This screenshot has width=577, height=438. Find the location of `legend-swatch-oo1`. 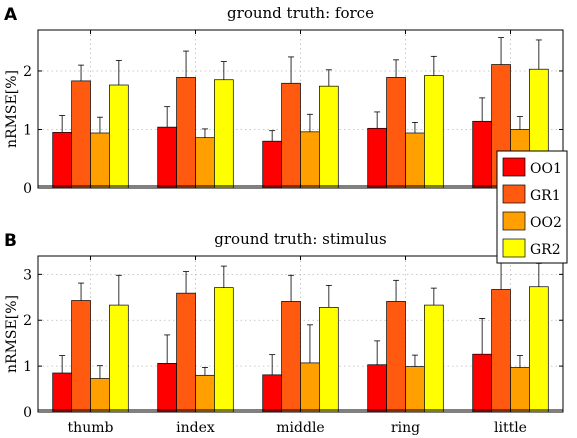

legend-swatch-oo1 is located at coordinates (514, 167).